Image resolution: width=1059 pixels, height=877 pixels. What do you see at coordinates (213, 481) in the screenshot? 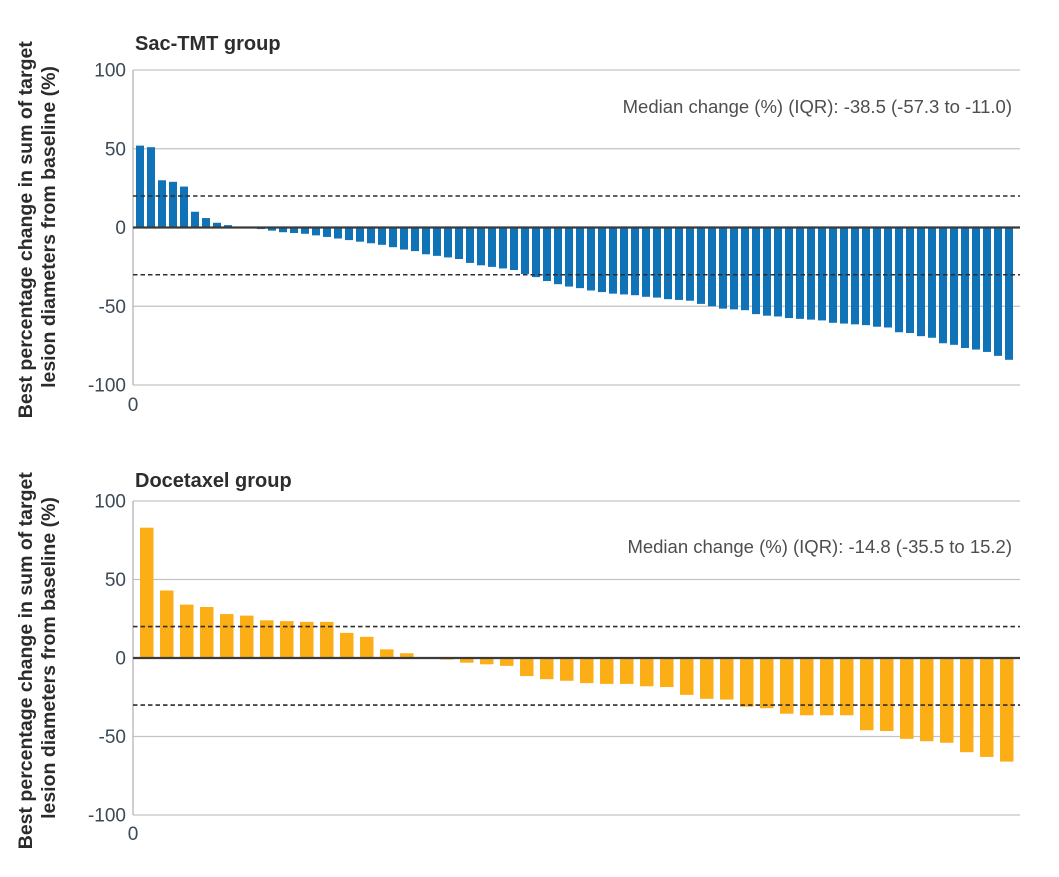
I see `panel-title: Docetaxel group` at bounding box center [213, 481].